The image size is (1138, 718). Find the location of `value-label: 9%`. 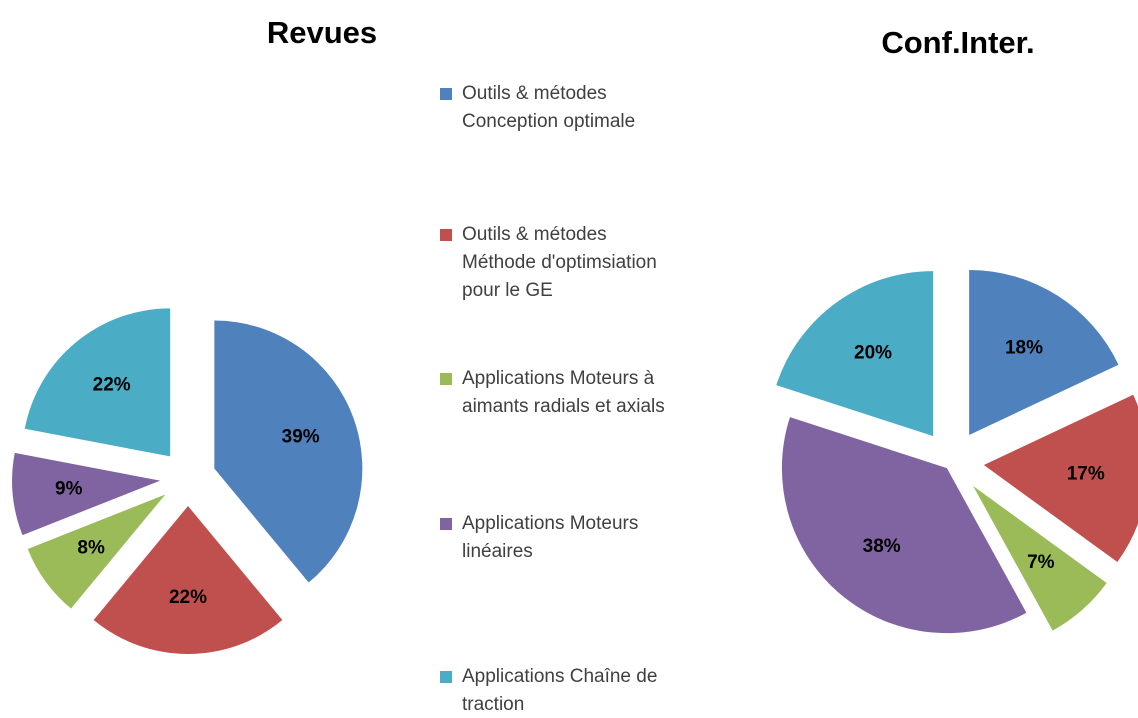

value-label: 9% is located at coordinates (69, 488).